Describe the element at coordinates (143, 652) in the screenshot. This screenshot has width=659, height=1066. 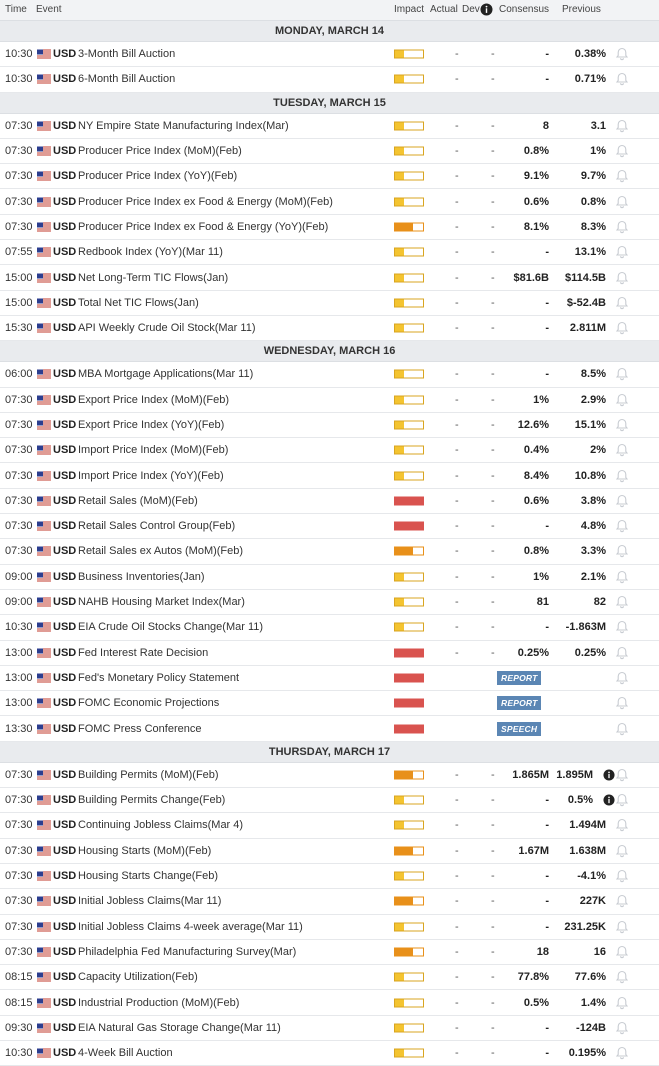
I see `event-name: Fed Interest Rate Decision` at that location.